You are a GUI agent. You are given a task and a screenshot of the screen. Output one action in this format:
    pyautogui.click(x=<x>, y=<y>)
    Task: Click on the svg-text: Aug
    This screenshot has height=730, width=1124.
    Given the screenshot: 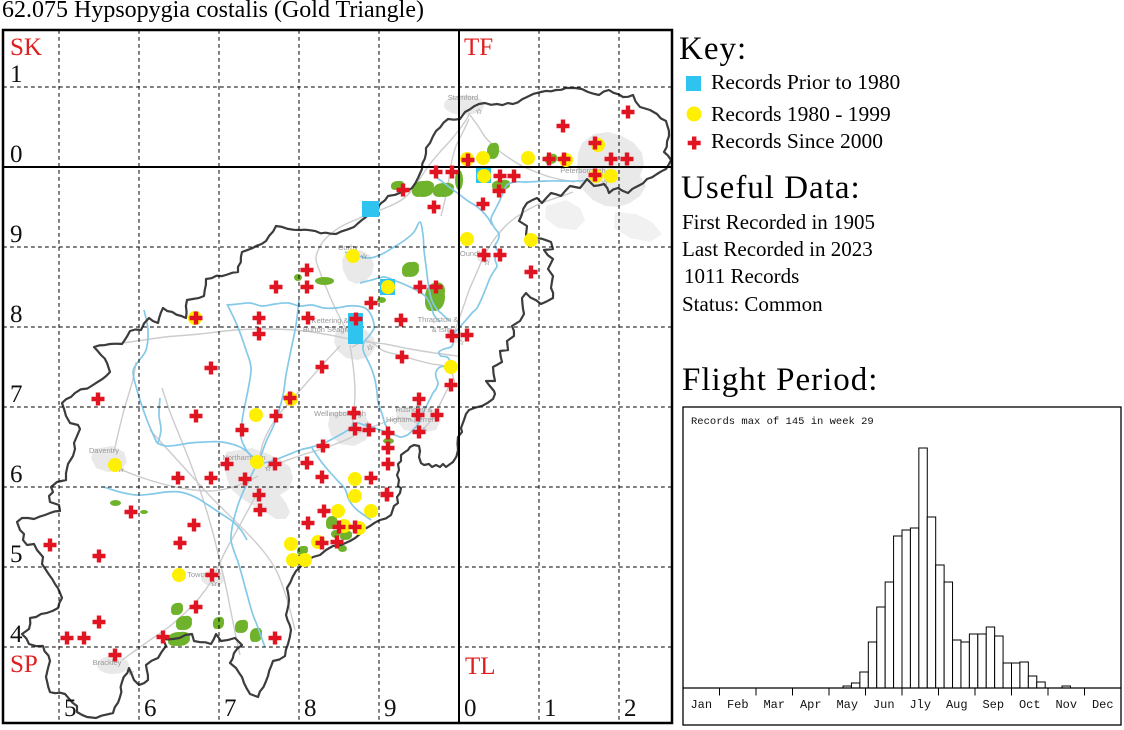 What is the action you would take?
    pyautogui.click(x=957, y=705)
    